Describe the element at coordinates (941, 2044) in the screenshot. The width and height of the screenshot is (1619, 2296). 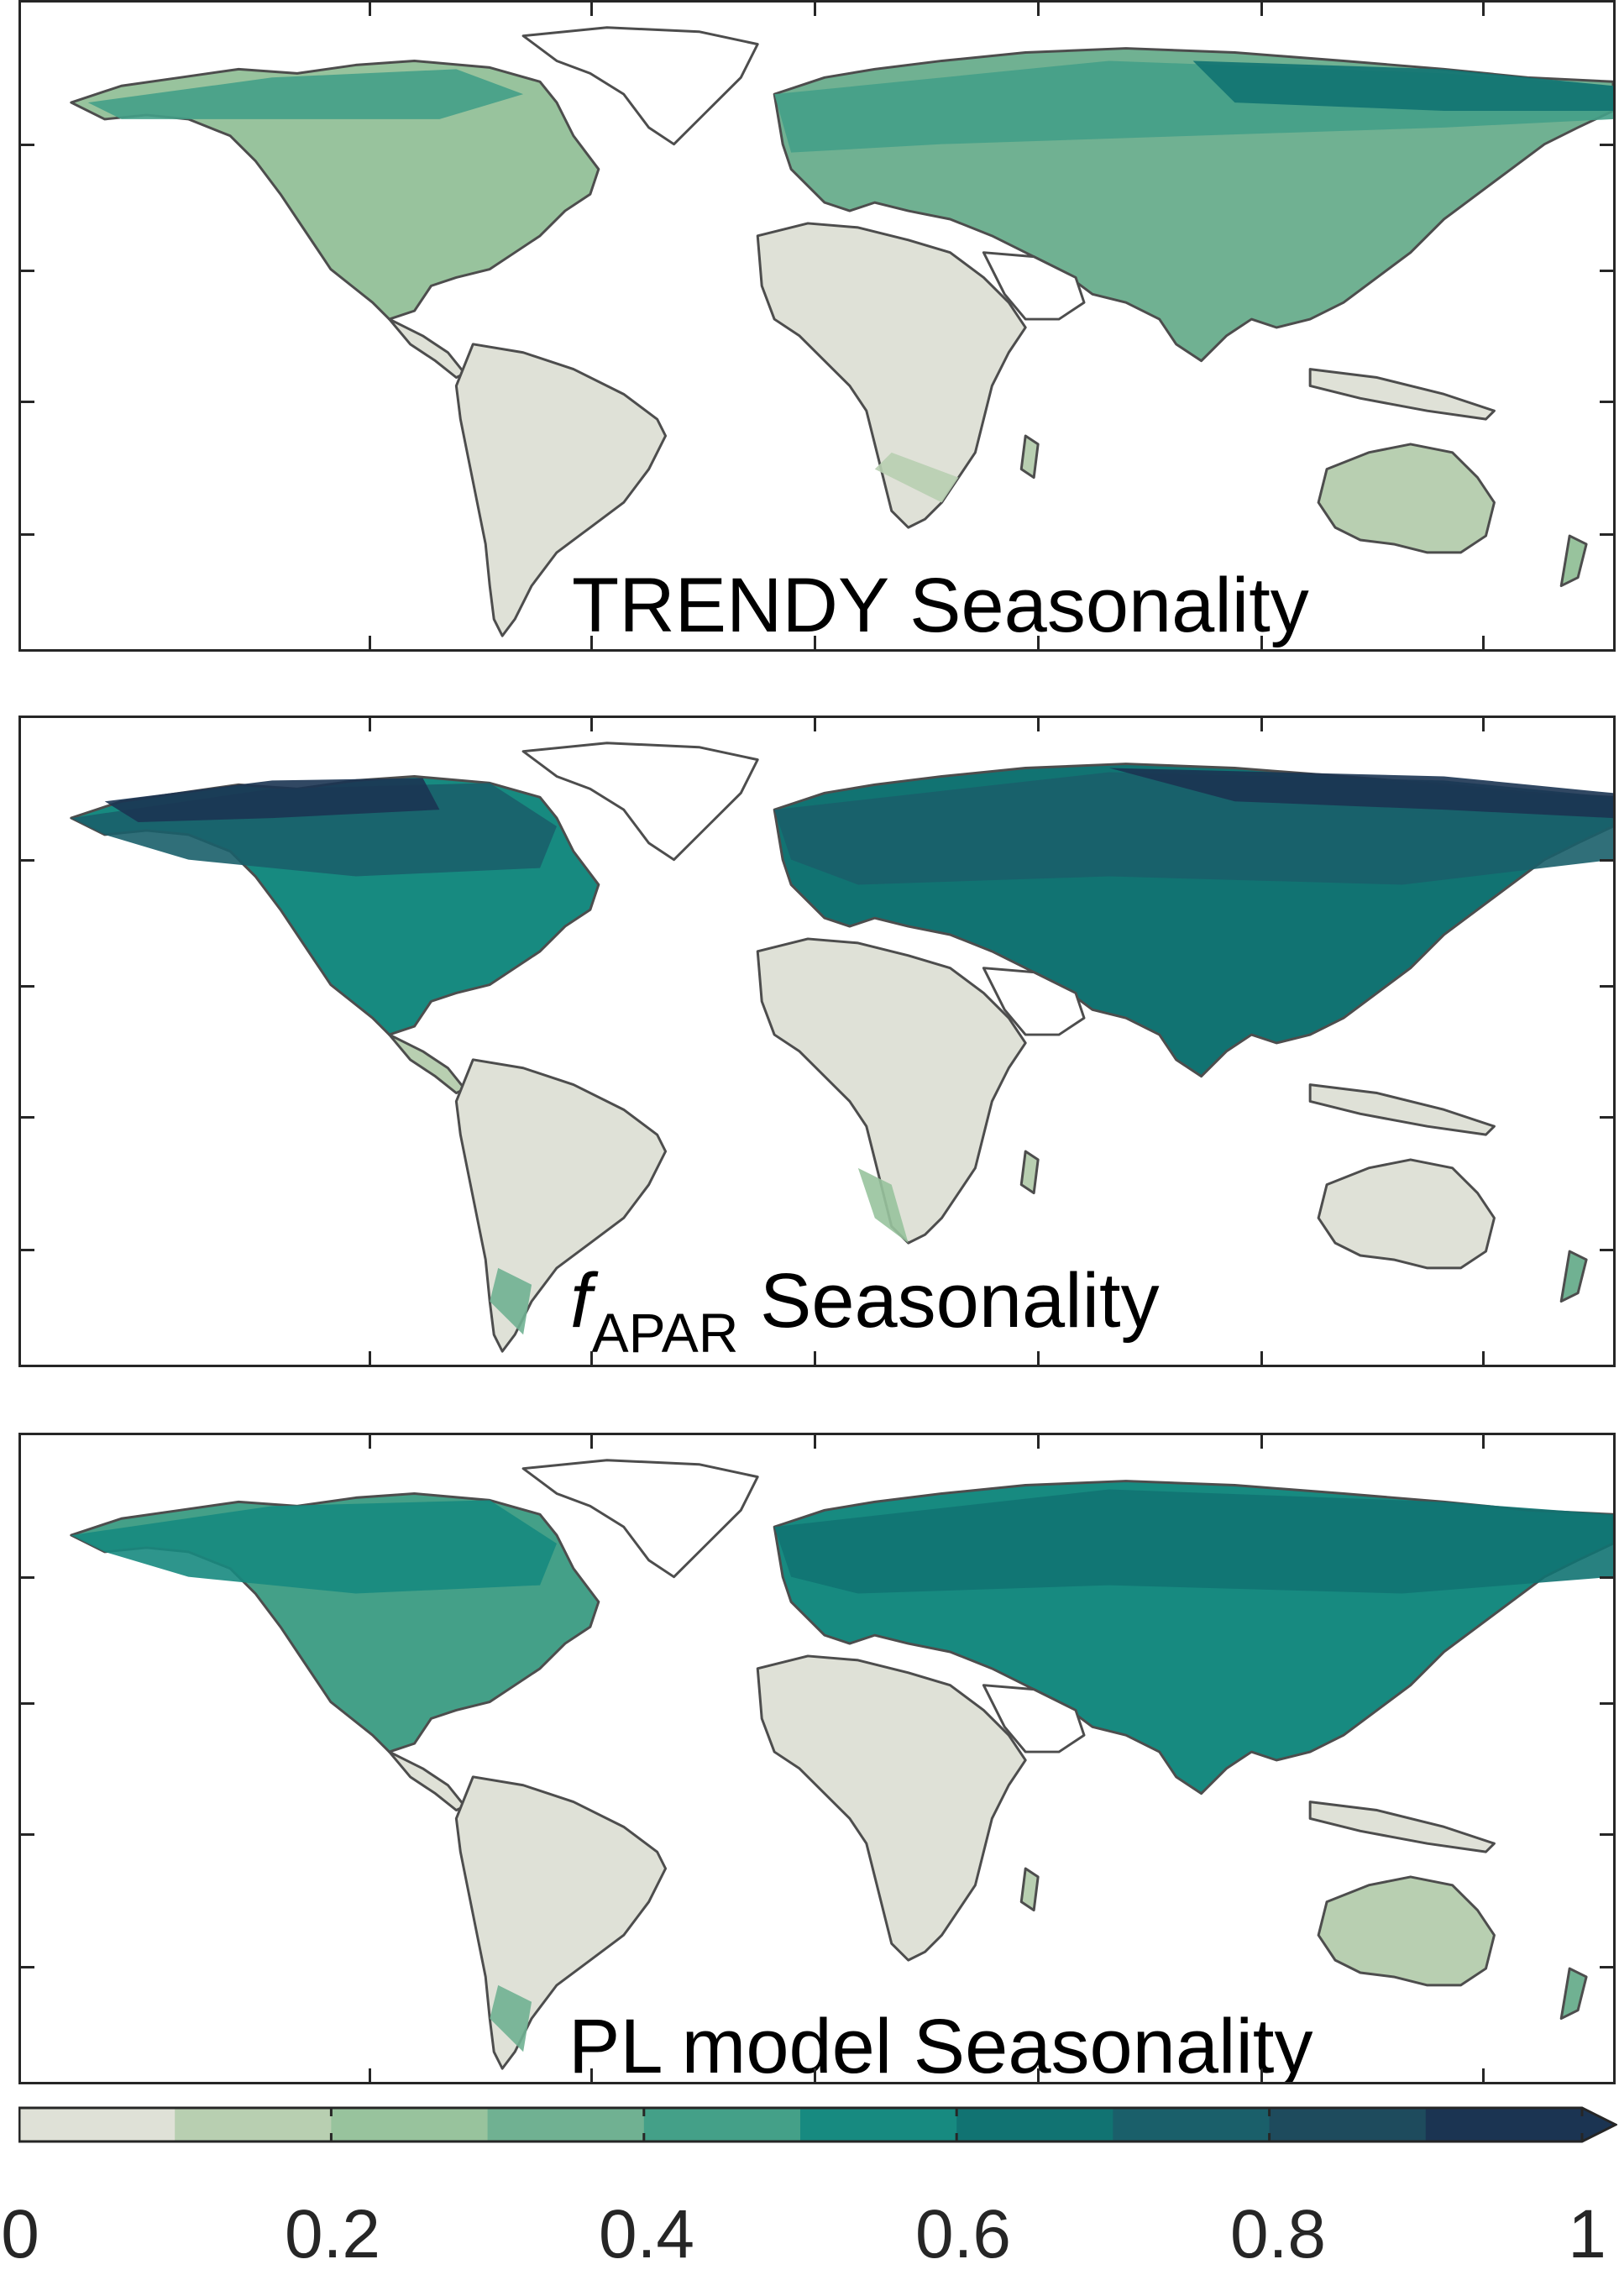
I see `panel-title-pl-model: PL model Seasonality` at that location.